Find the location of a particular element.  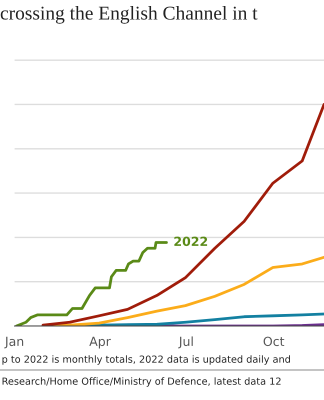

text: Research/Home Office/Ministry of Defence, latest data 12 is located at coordinates (141, 382).